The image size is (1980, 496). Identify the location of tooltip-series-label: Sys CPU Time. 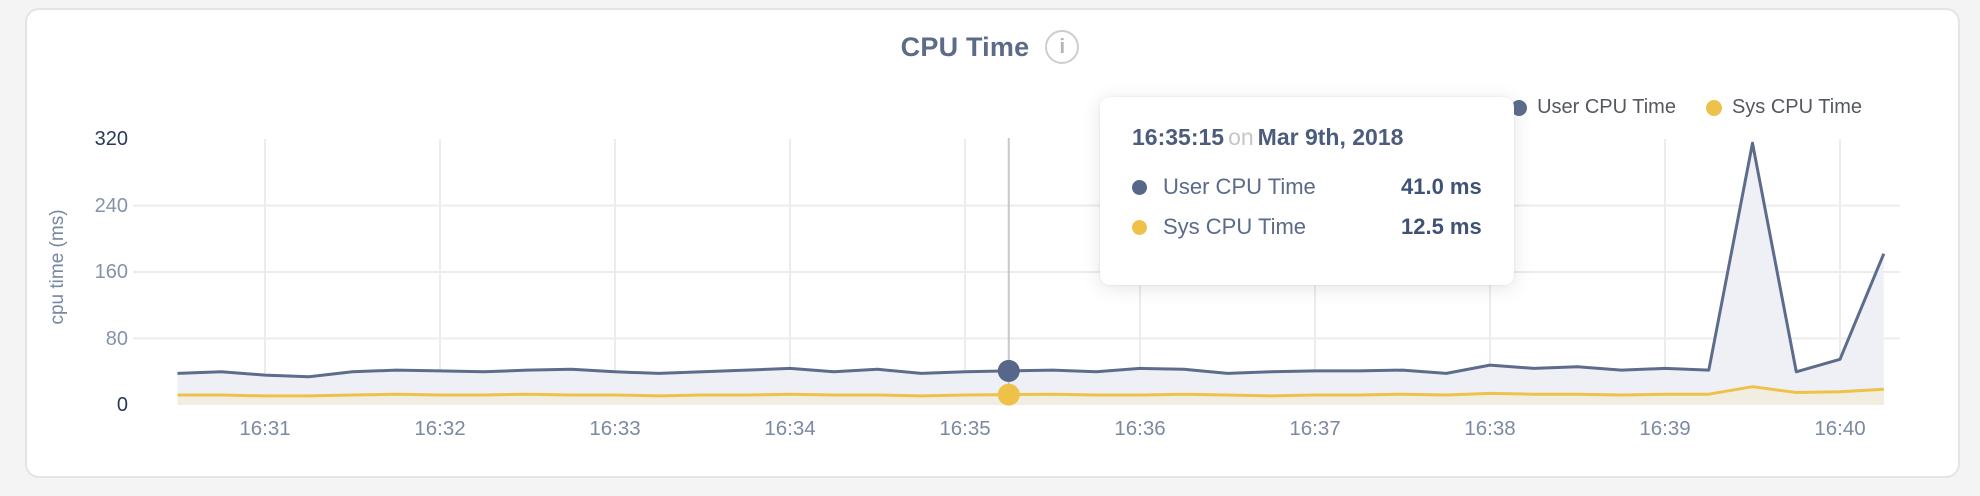
(1235, 226).